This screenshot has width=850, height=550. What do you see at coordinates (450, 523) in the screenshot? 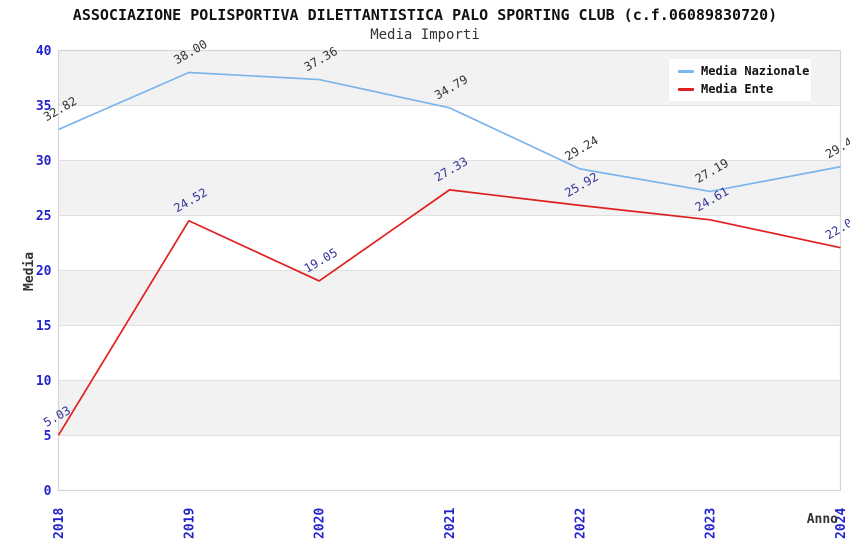
I see `x-tick-label: 2021` at bounding box center [450, 523].